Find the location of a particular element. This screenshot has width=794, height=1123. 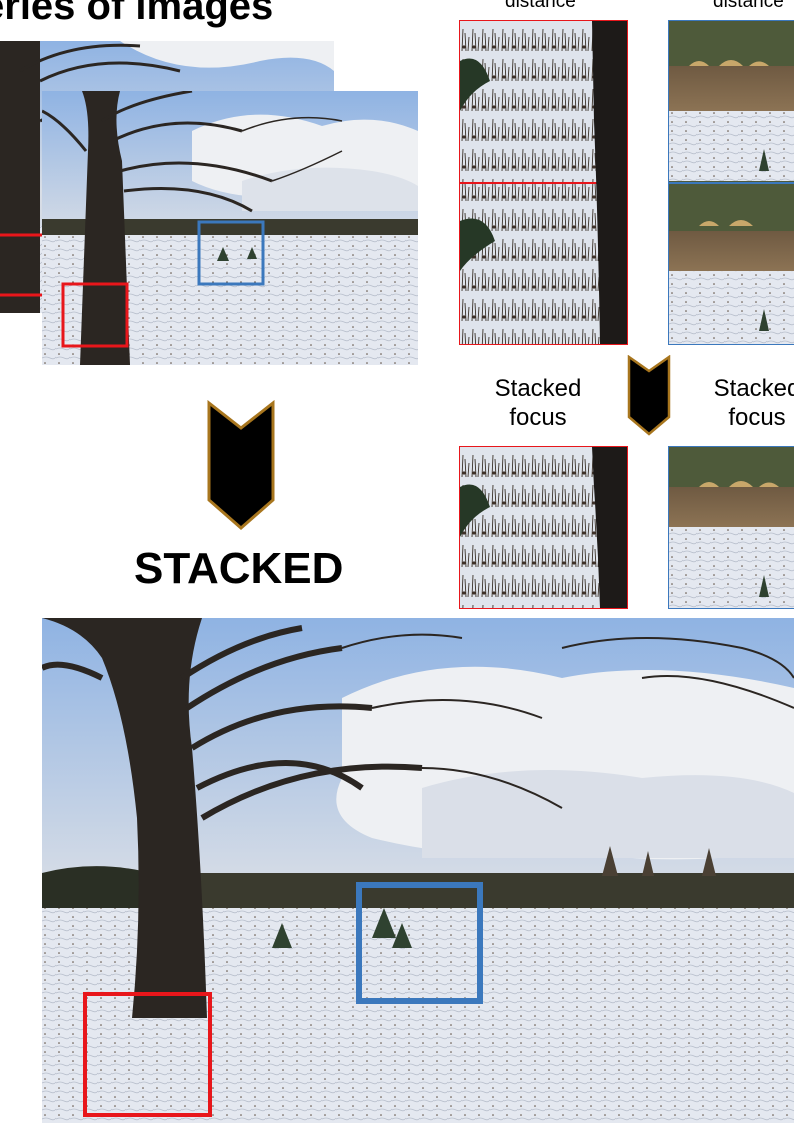

stacked-crop-red is located at coordinates (543, 527).